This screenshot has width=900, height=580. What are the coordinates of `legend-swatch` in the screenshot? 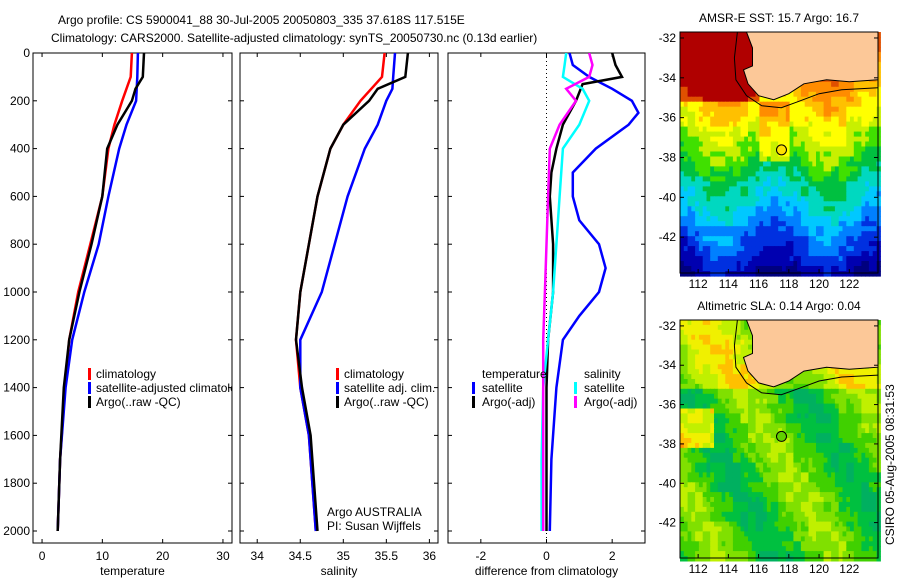 It's located at (575, 402).